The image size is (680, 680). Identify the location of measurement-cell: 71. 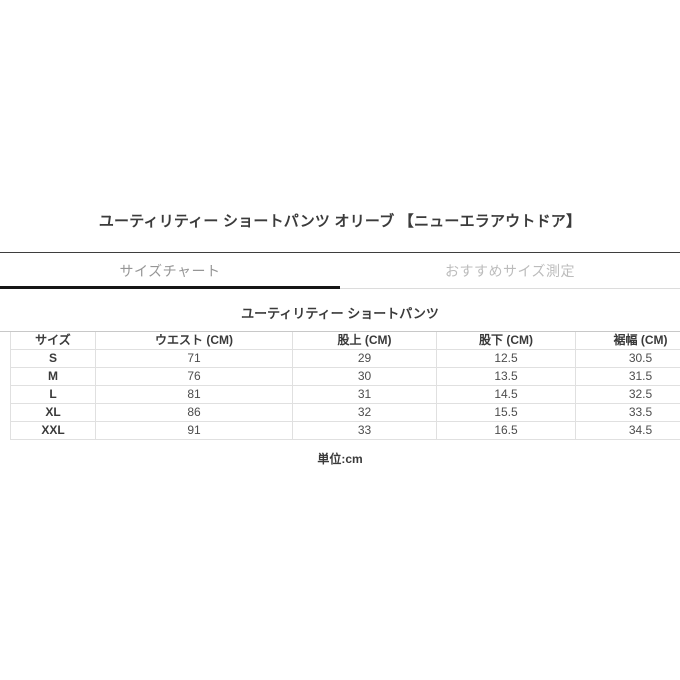
(194, 358).